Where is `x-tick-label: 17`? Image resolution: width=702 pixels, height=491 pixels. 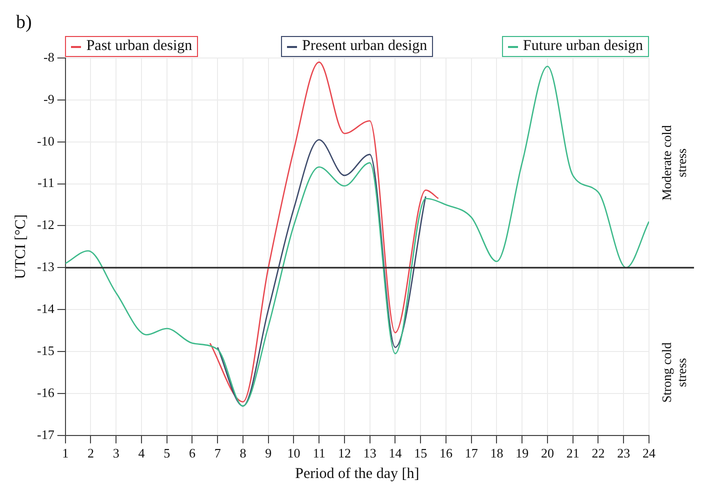 x-tick-label: 17 is located at coordinates (471, 453).